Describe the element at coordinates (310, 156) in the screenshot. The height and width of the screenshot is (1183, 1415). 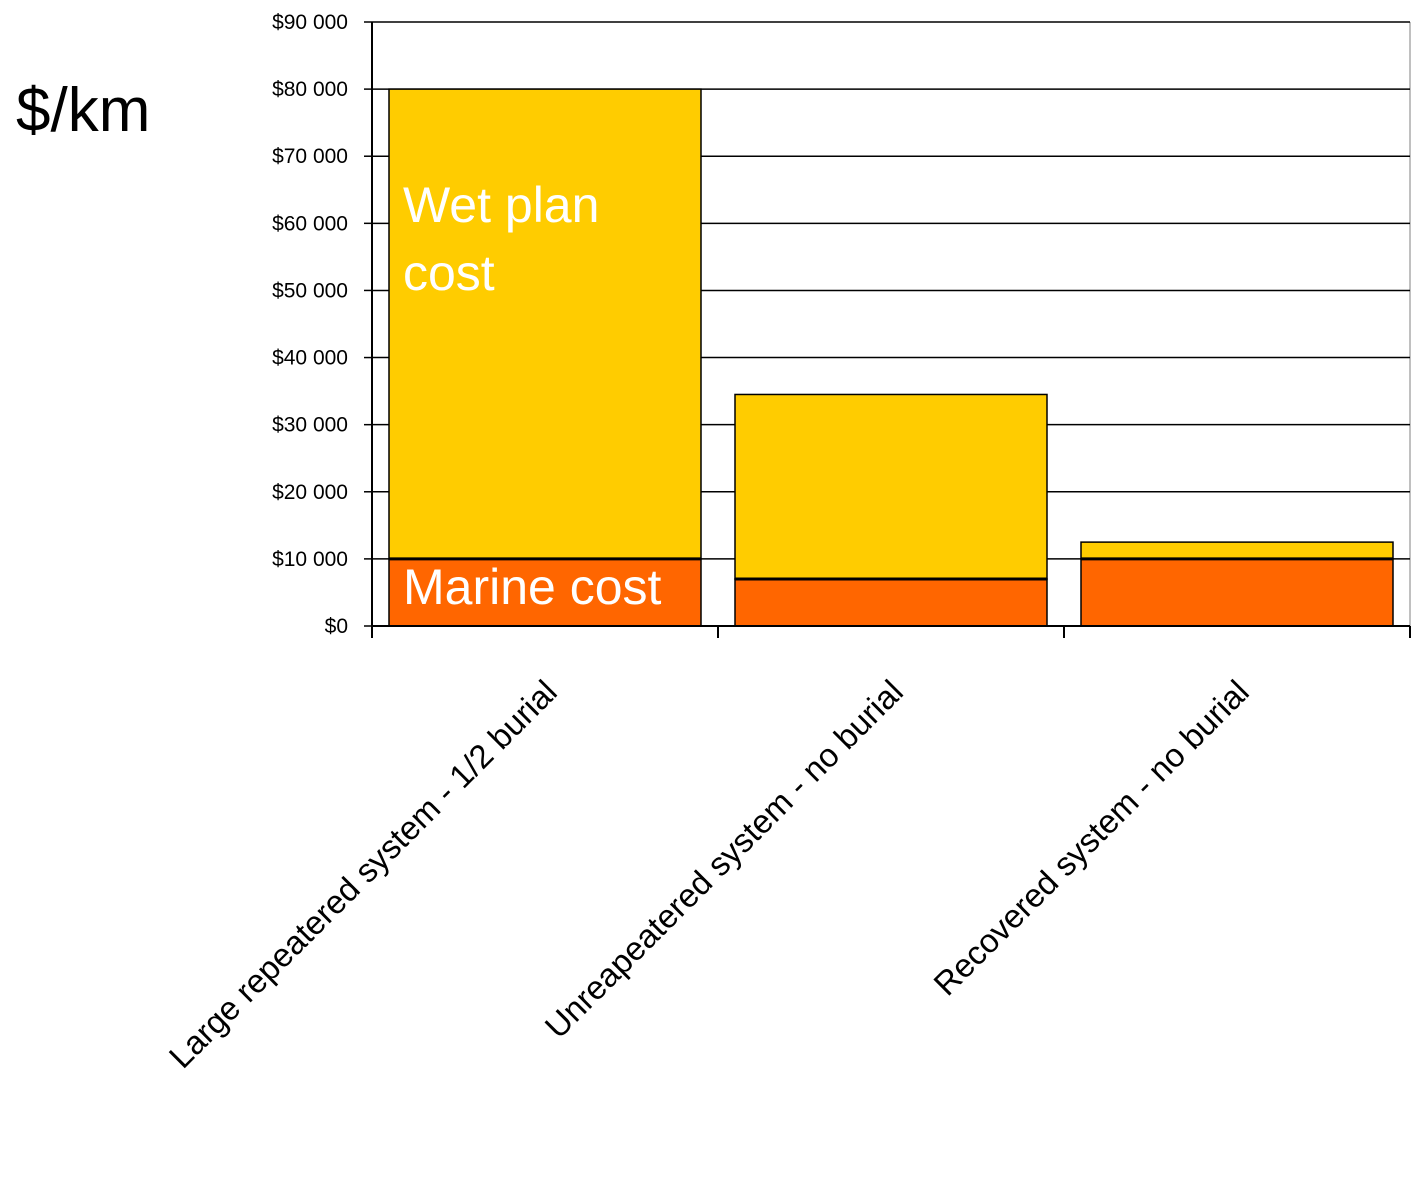
I see `y-tick-label: $70 000` at that location.